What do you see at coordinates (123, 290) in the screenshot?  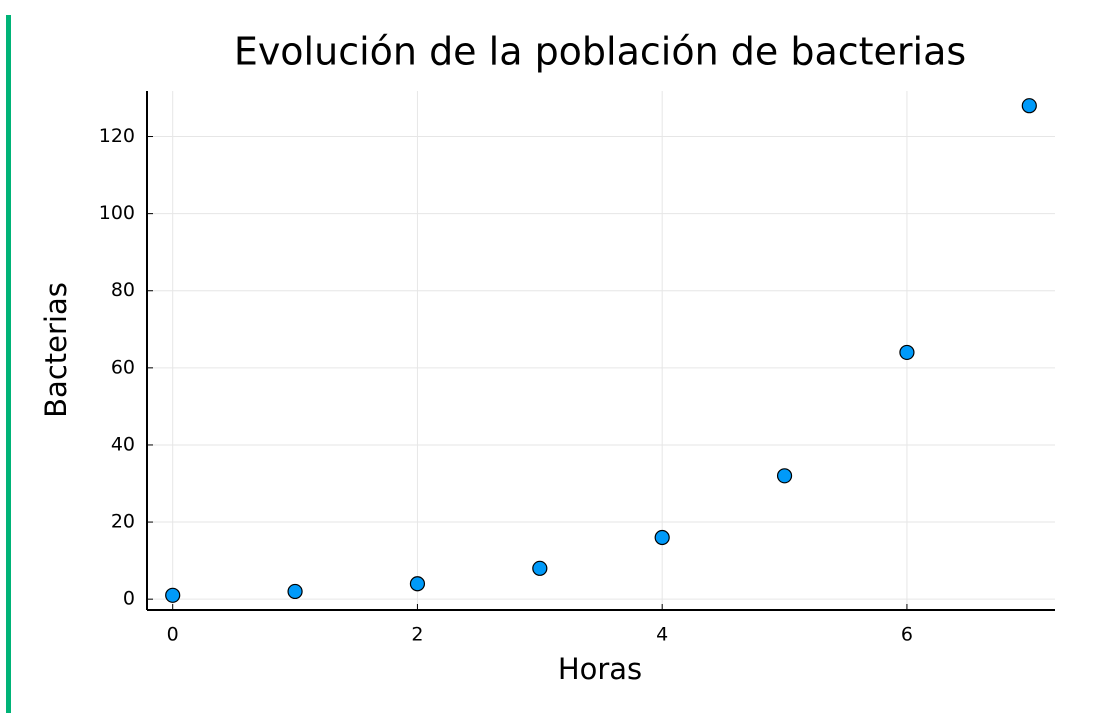 I see `y-tick-label: 80` at bounding box center [123, 290].